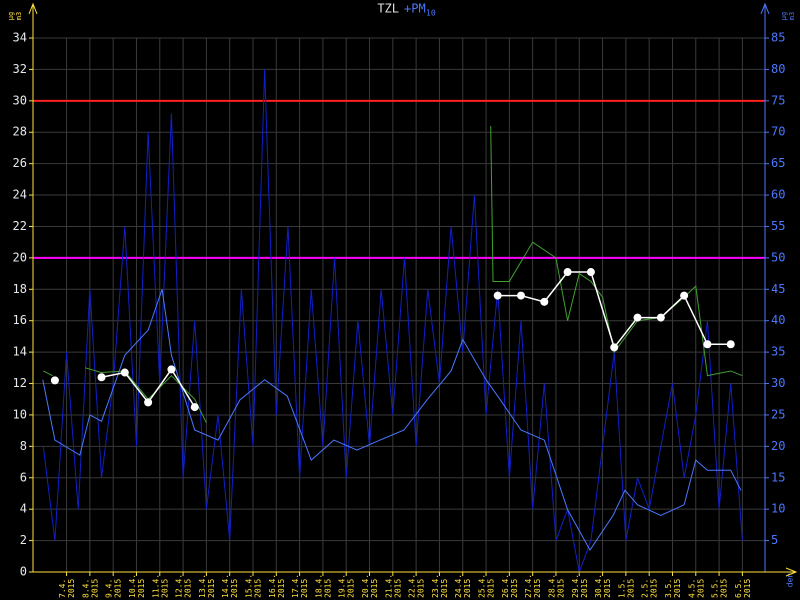  I want to click on x-tick-label: 12.4., so click(179, 586).